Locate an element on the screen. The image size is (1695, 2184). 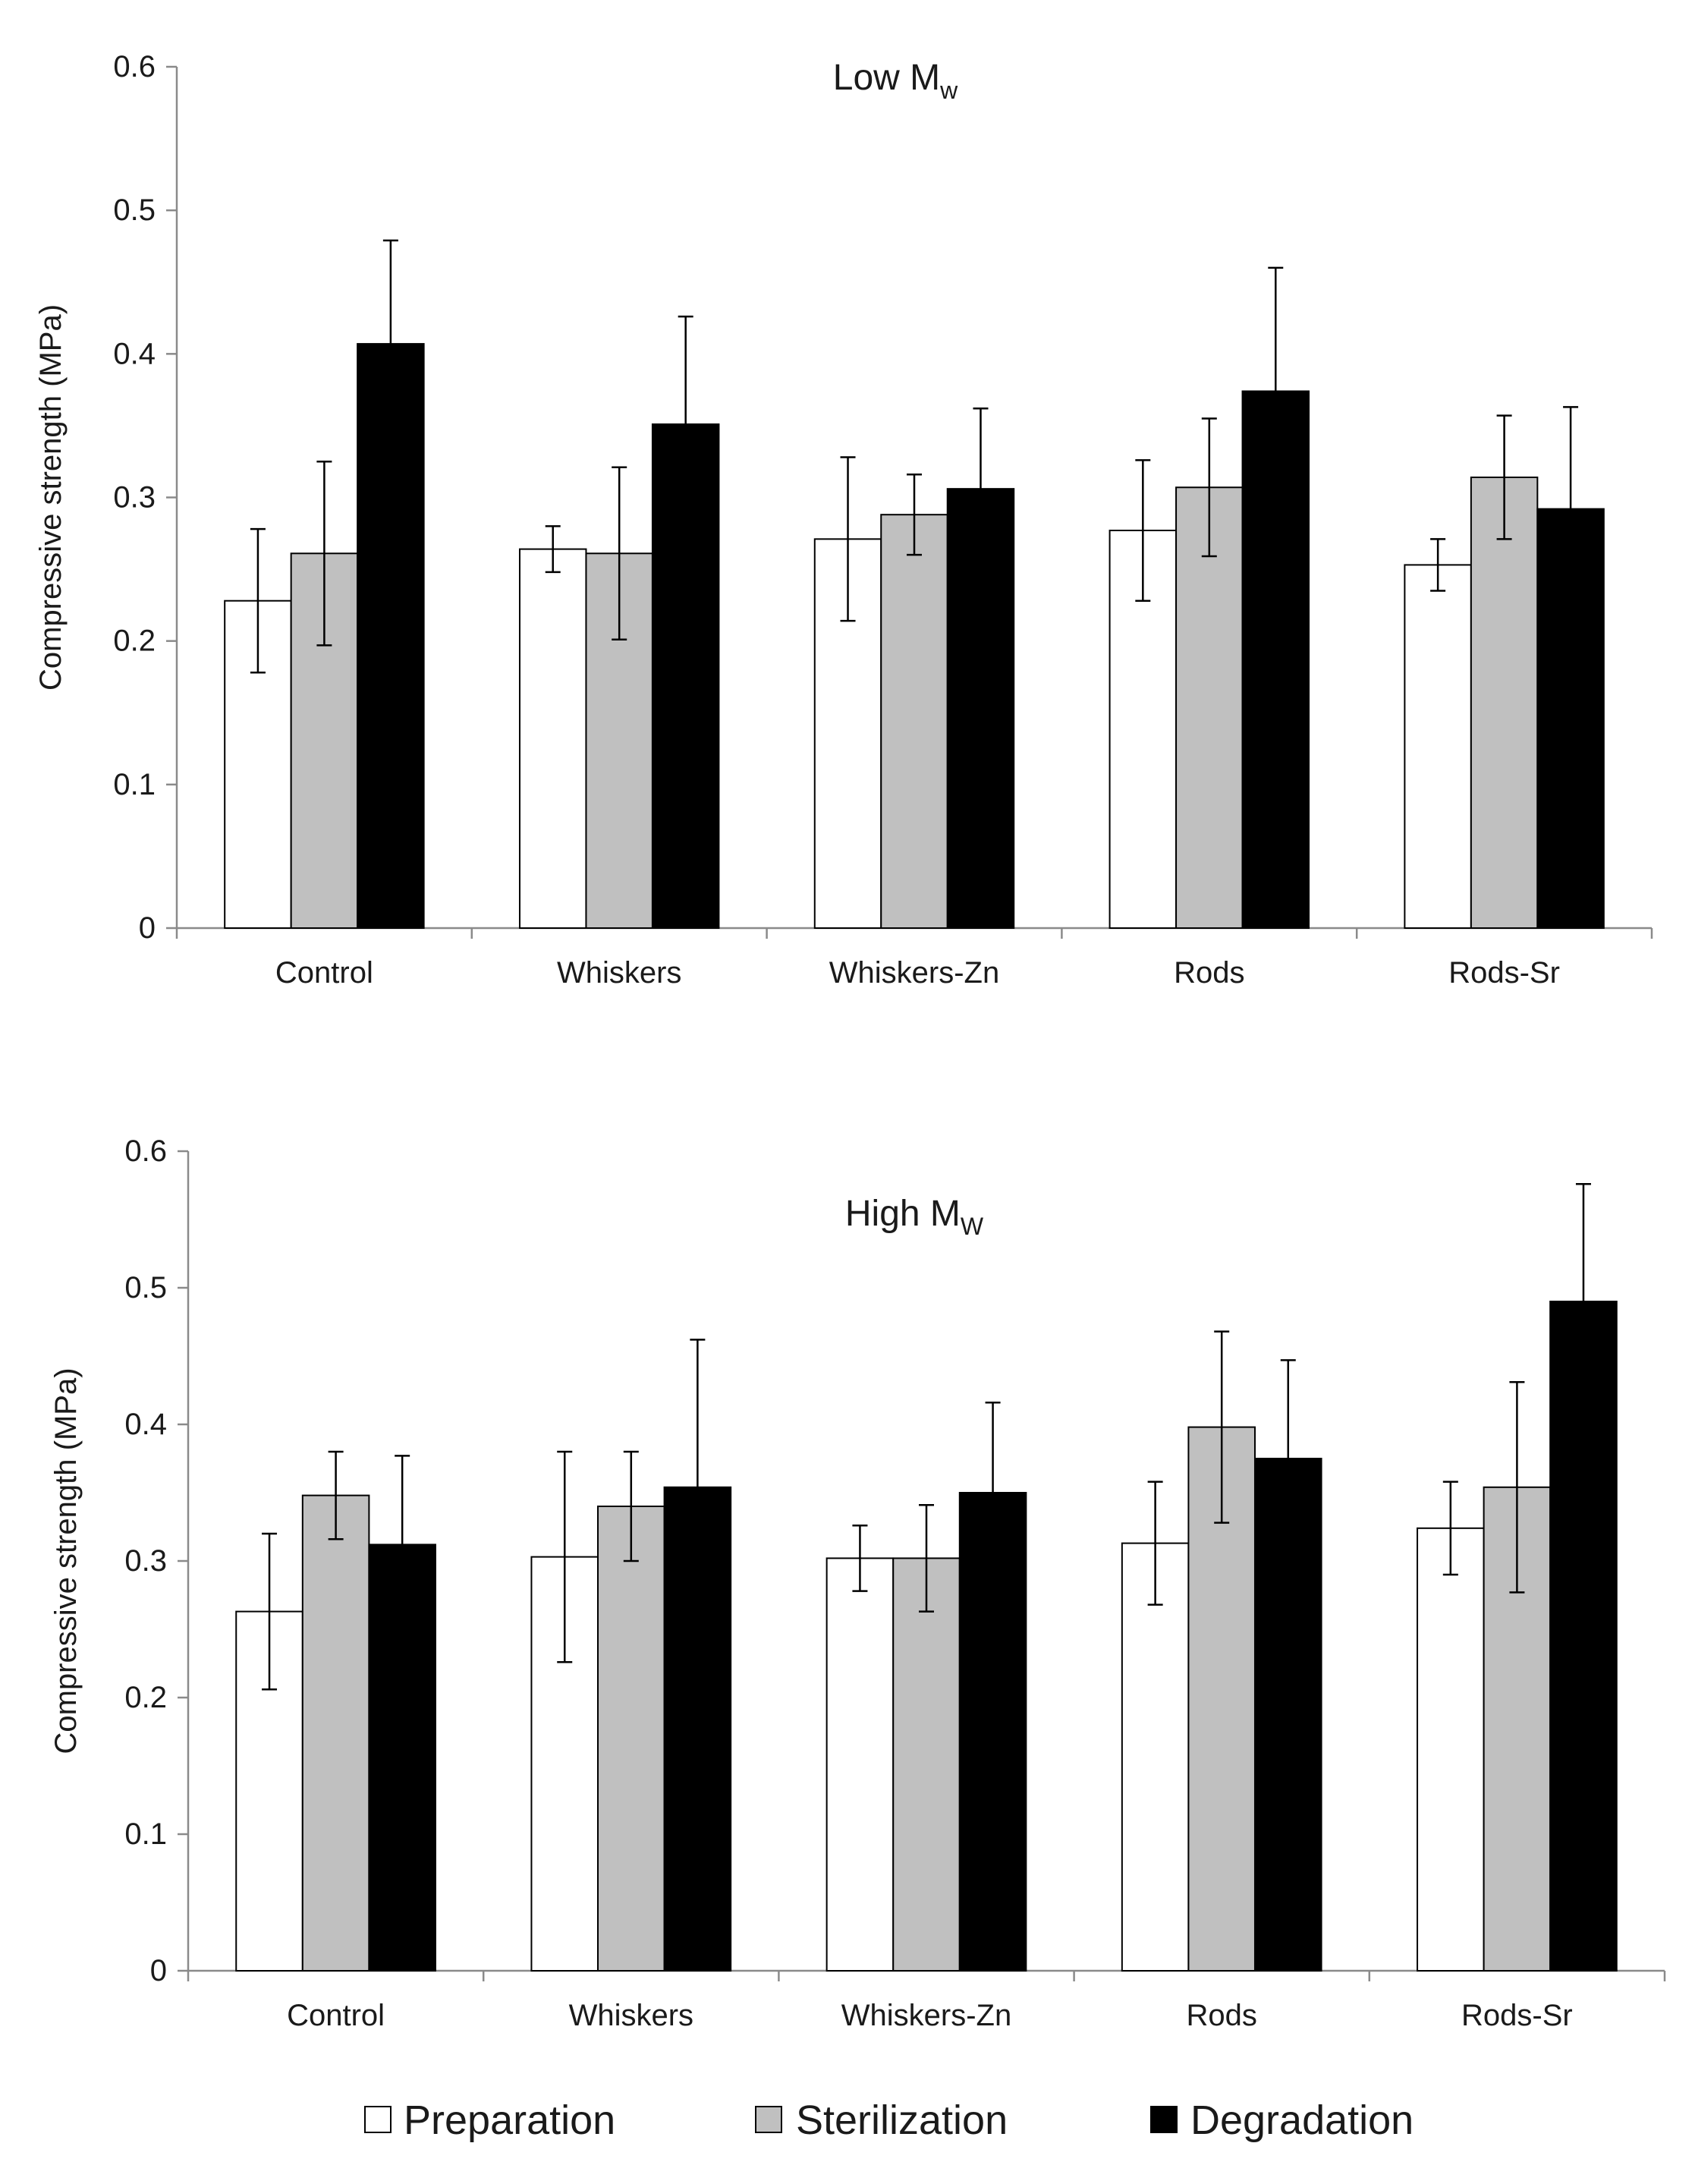
bar-sterilization-control is located at coordinates (335, 1733).